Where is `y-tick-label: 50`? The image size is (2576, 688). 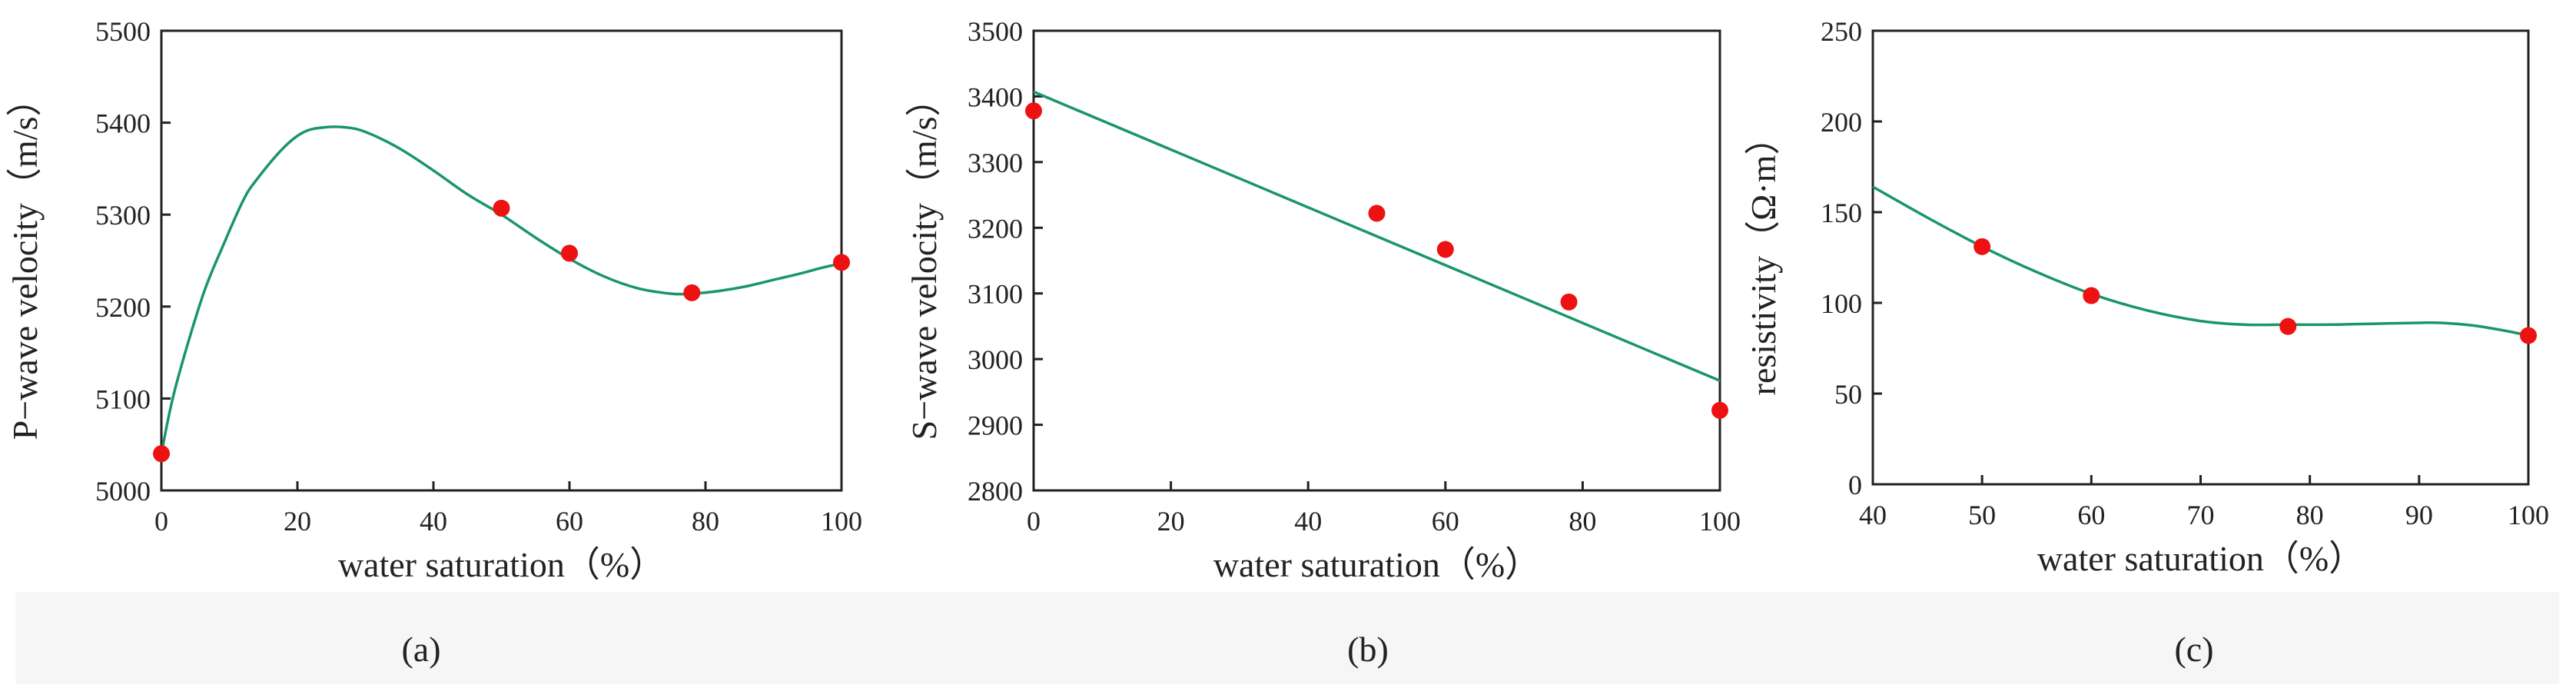 y-tick-label: 50 is located at coordinates (1848, 394).